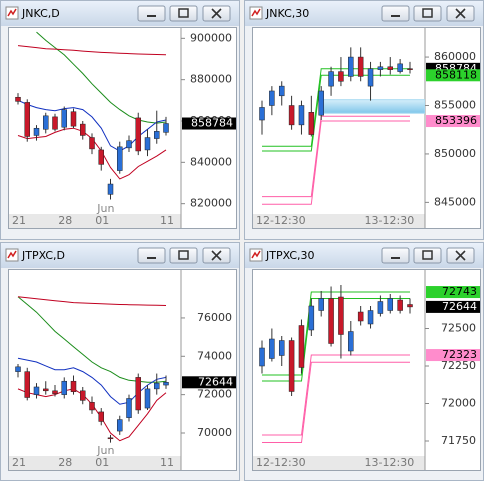 The width and height of the screenshot is (484, 481). I want to click on title-bar, so click(364, 255).